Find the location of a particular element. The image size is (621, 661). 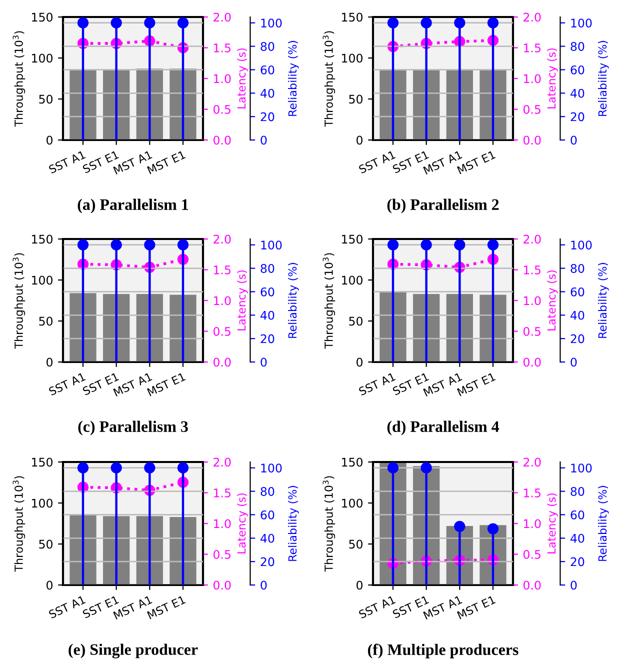

text: (a) Parallelism 1 is located at coordinates (133, 206).